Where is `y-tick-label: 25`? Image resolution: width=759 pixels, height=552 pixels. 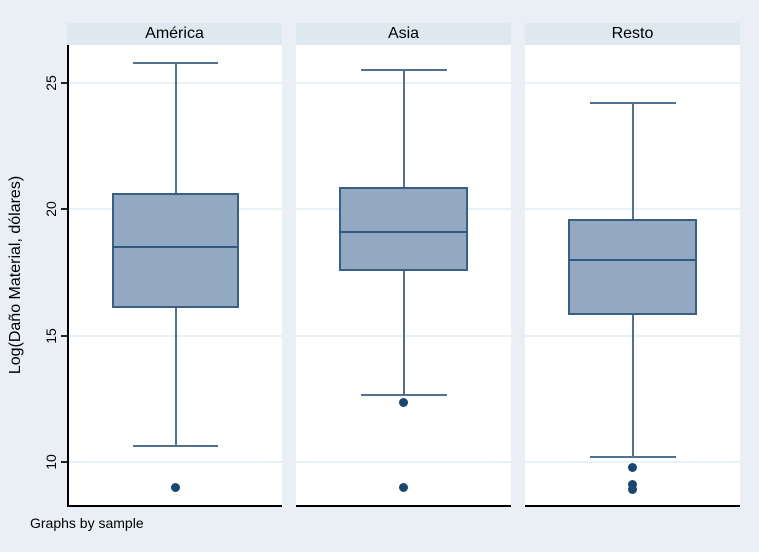 y-tick-label: 25 is located at coordinates (51, 83).